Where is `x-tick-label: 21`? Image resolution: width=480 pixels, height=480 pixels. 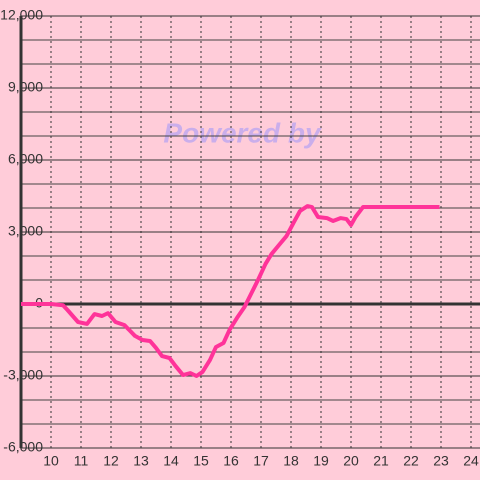 x-tick-label: 21 is located at coordinates (381, 461).